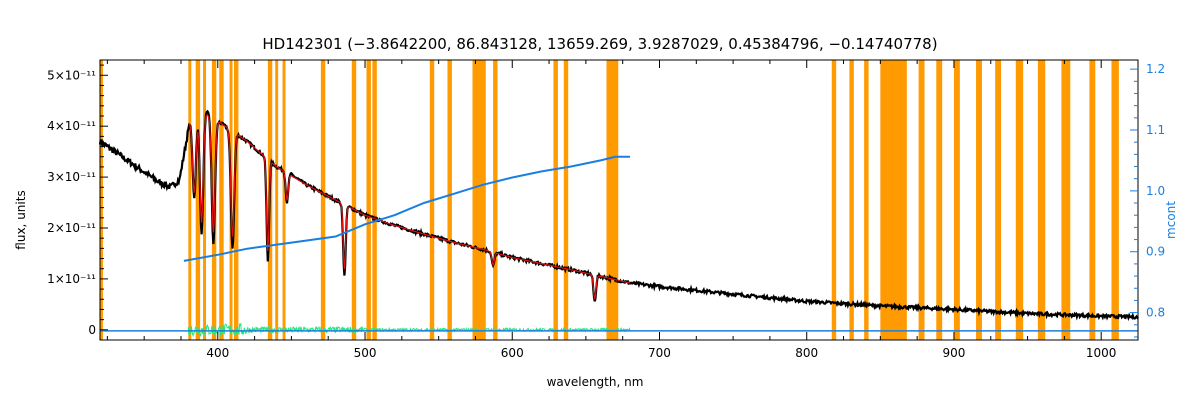 The height and width of the screenshot is (400, 1200). What do you see at coordinates (806, 353) in the screenshot?
I see `x-tick-label: 800` at bounding box center [806, 353].